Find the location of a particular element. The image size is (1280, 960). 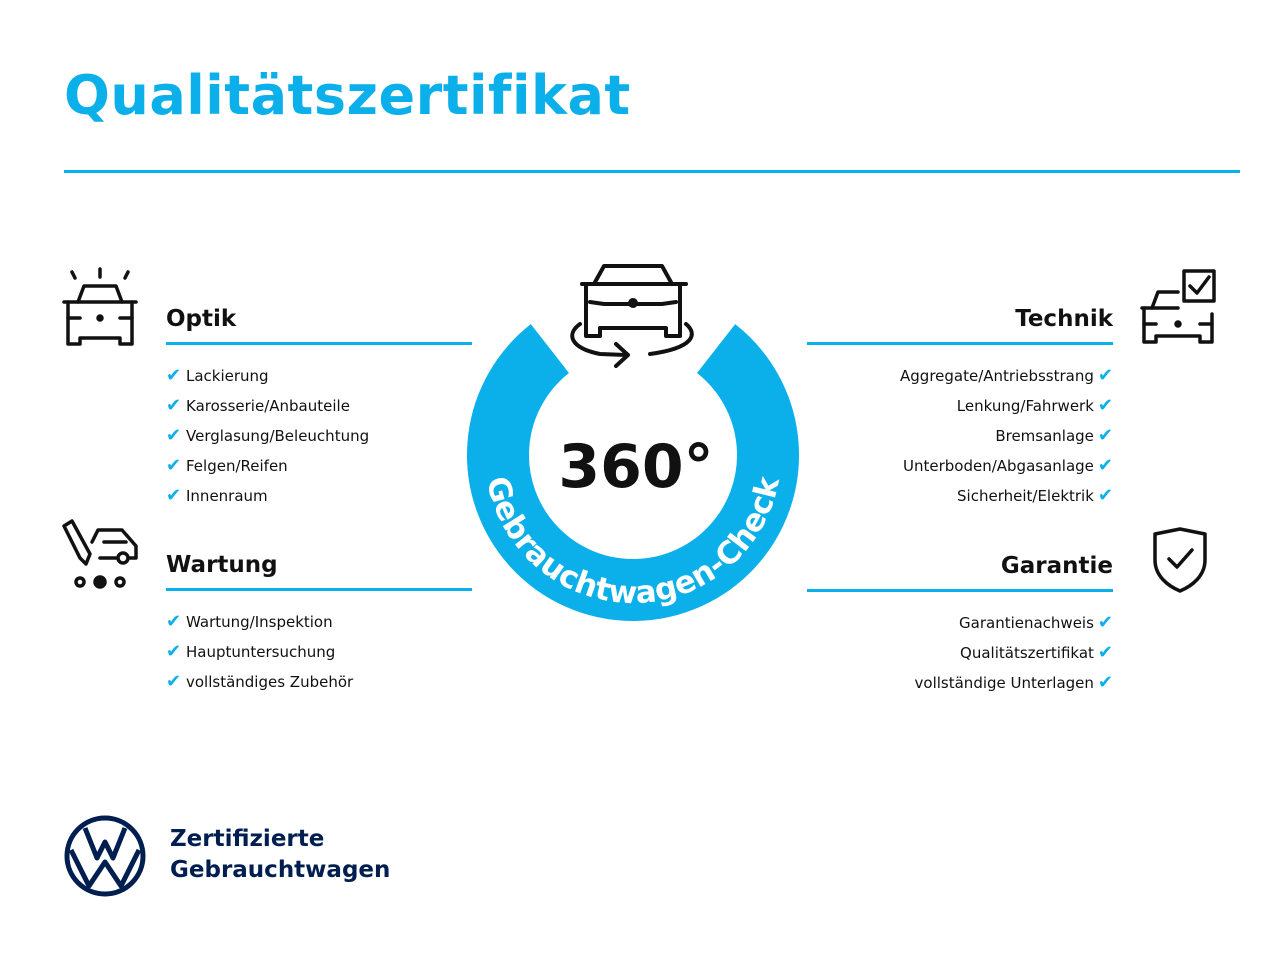

list-item: ✔ Verglasung/Beleuchtung is located at coordinates (319, 436).